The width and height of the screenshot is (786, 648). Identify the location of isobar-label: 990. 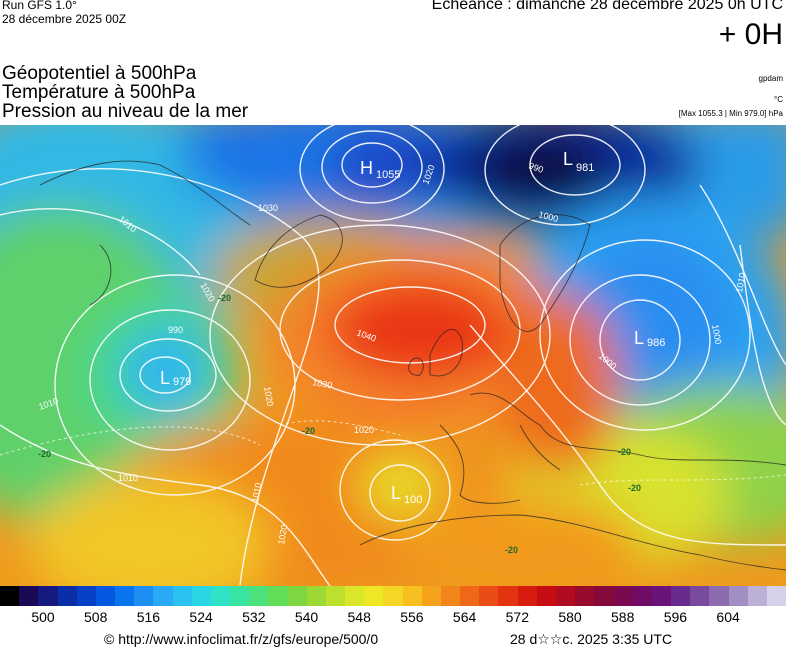
(536, 167).